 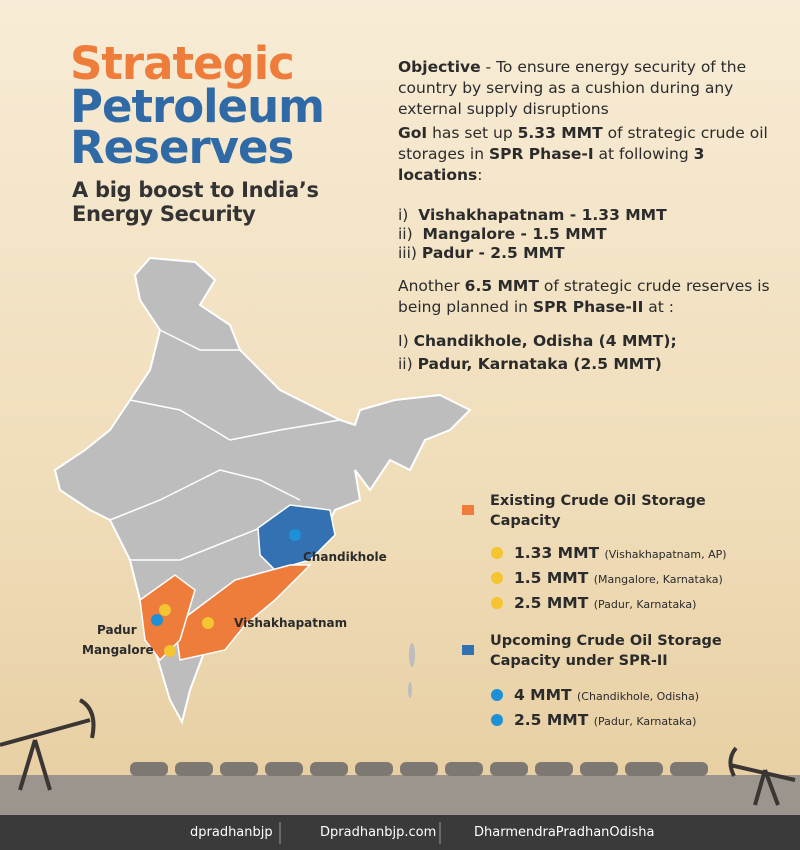 I want to click on list-item: ii) Padur, Karnataka (2.5 MMT), so click(x=530, y=364).